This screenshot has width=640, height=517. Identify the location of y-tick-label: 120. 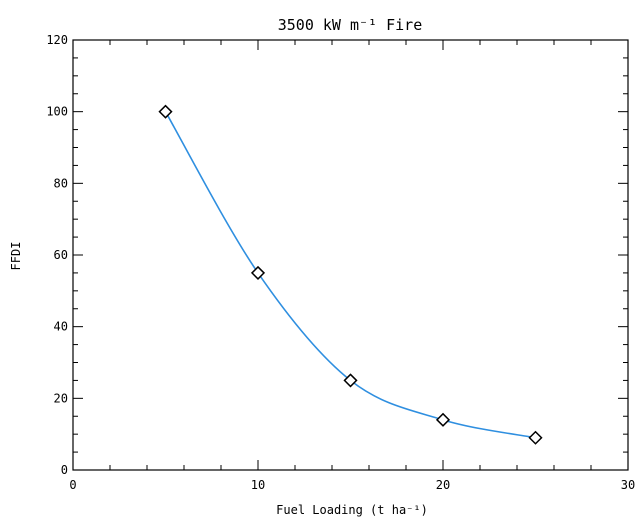
(57, 40).